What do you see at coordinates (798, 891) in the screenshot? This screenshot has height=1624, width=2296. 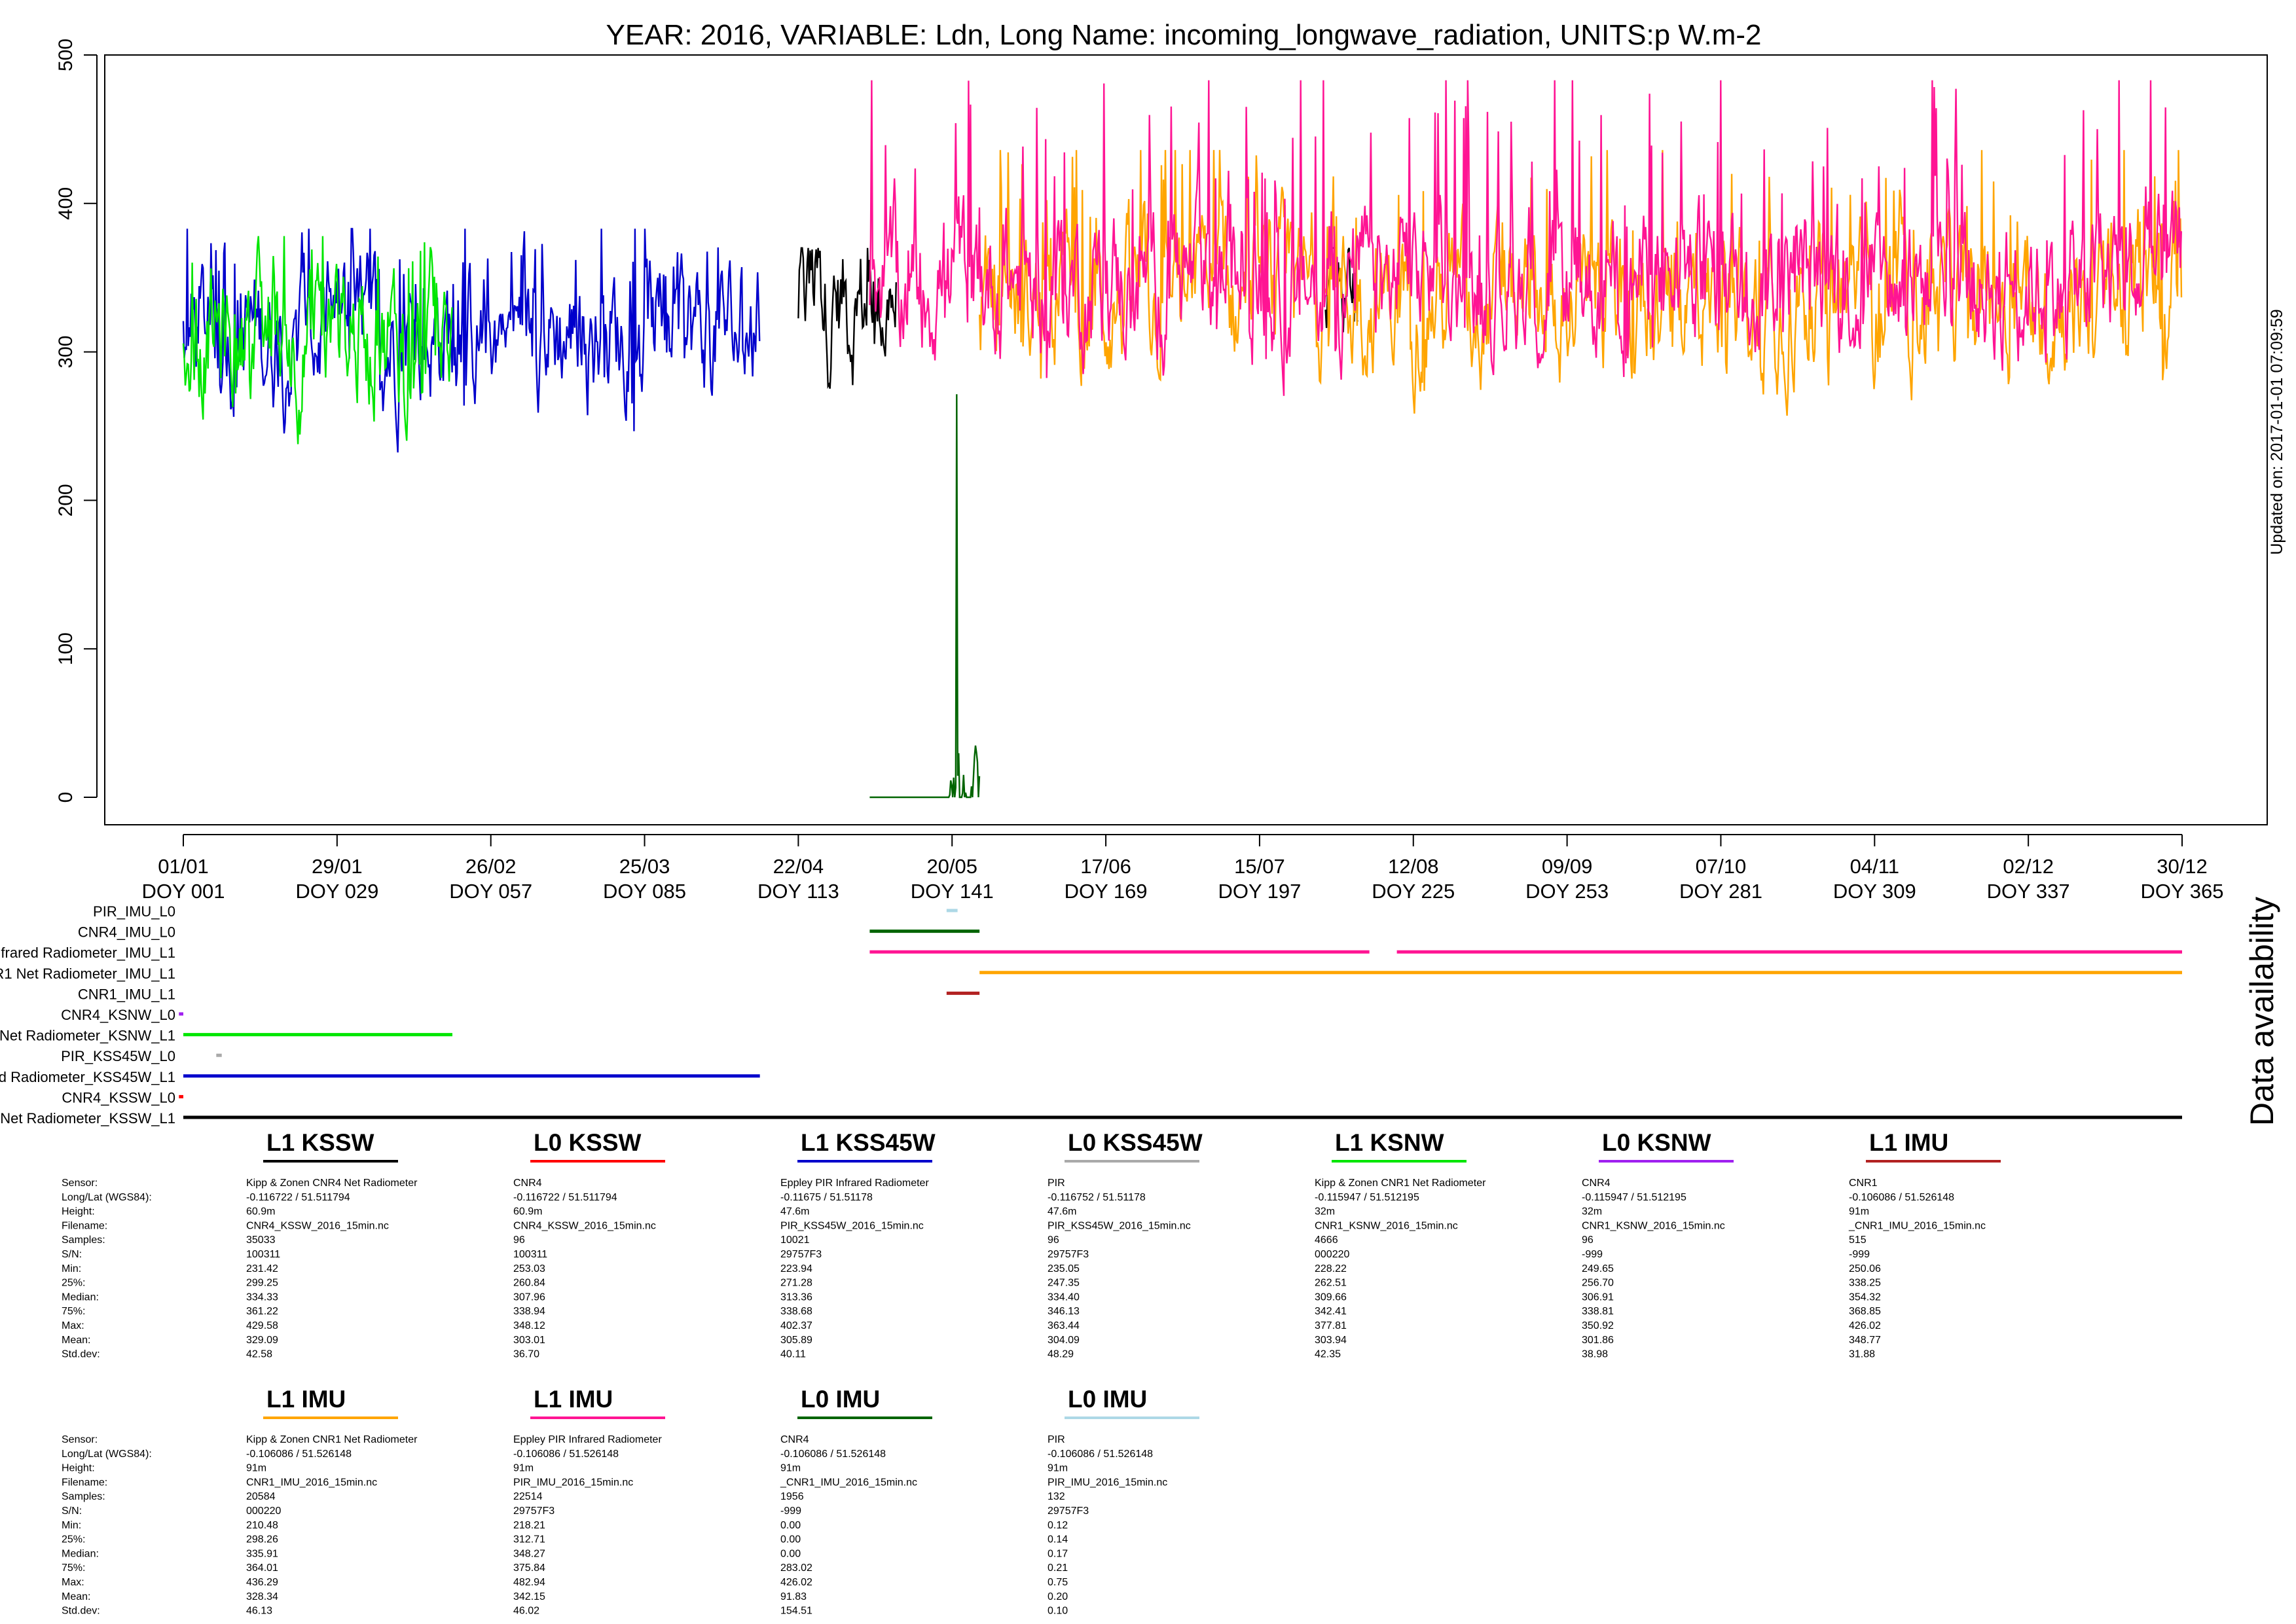 I see `x-tick-doy: DOY 113` at bounding box center [798, 891].